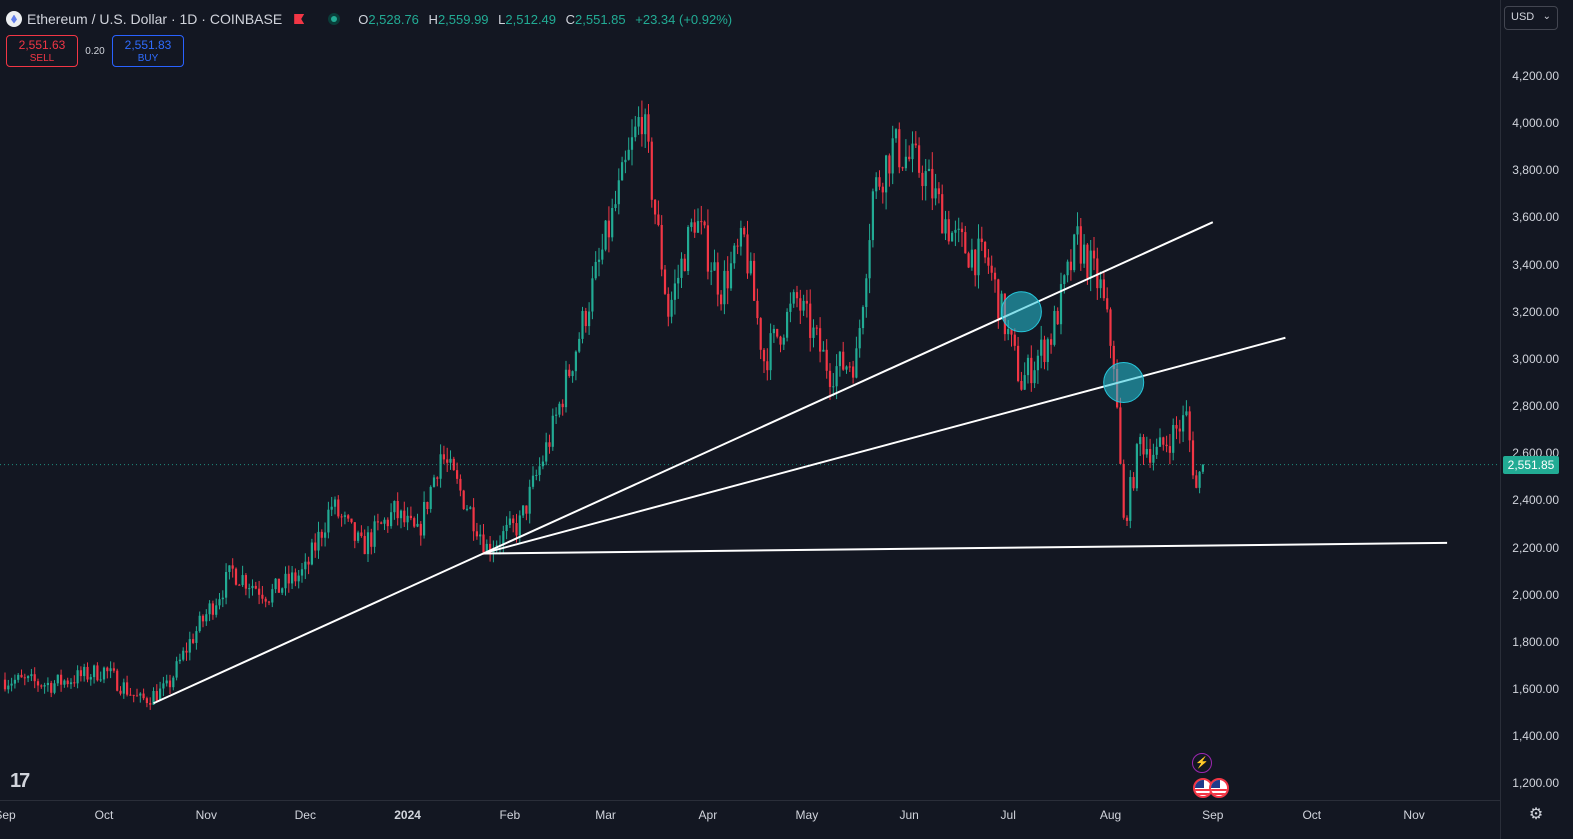 Image resolution: width=1573 pixels, height=839 pixels. Describe the element at coordinates (1531, 18) in the screenshot. I see `currency-select: USD ⌄` at that location.